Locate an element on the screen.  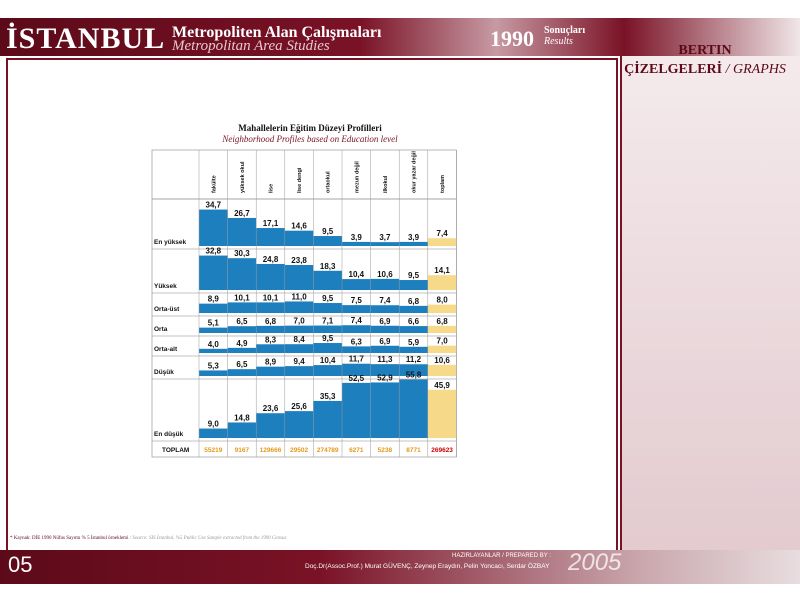
total-value: 5238 is located at coordinates (385, 450).